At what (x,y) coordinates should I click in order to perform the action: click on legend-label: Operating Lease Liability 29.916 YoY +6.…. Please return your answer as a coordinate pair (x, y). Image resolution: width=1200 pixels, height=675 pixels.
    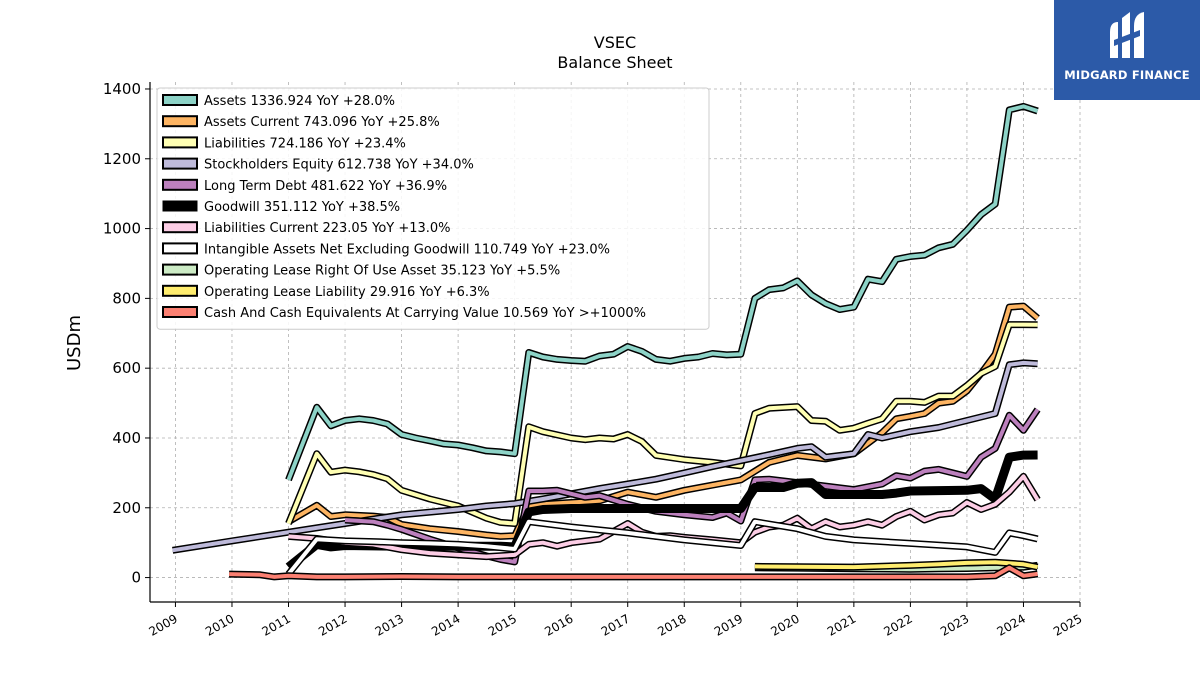
    Looking at the image, I should click on (347, 292).